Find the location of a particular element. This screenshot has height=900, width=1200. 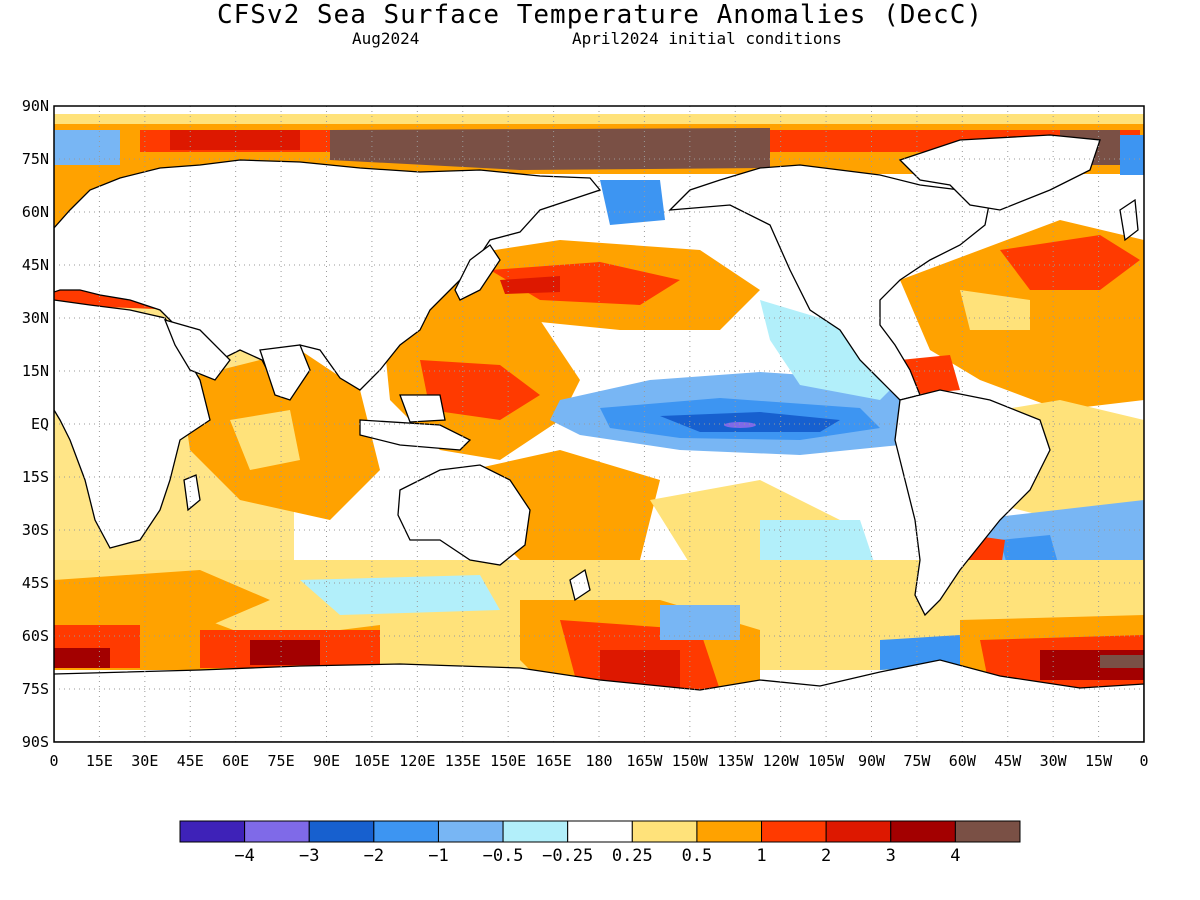

lat-tick-label: 60S is located at coordinates (35, 636).